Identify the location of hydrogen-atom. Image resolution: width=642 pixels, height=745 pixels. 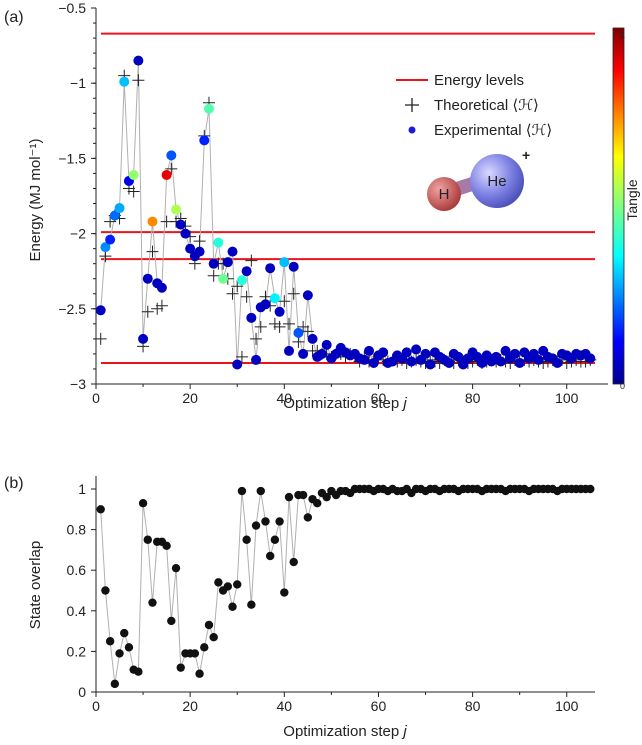
(444, 194).